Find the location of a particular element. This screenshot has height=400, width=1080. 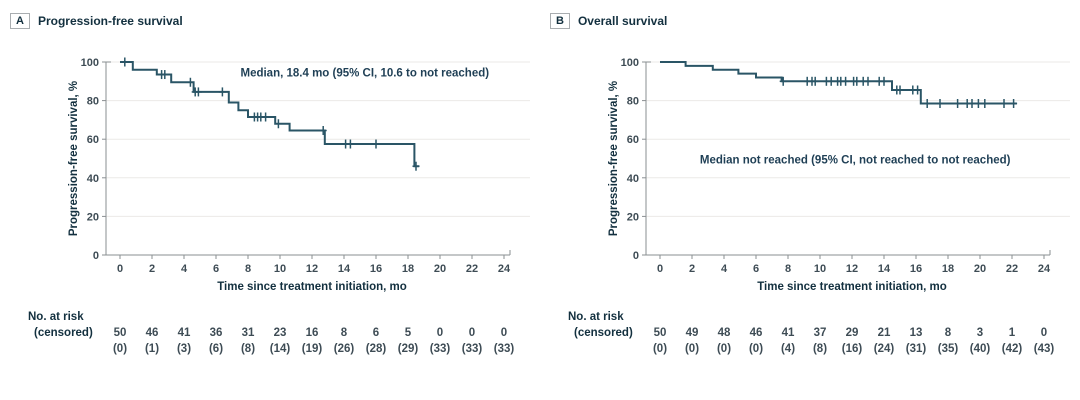

at-risk-count: 13 is located at coordinates (916, 333).